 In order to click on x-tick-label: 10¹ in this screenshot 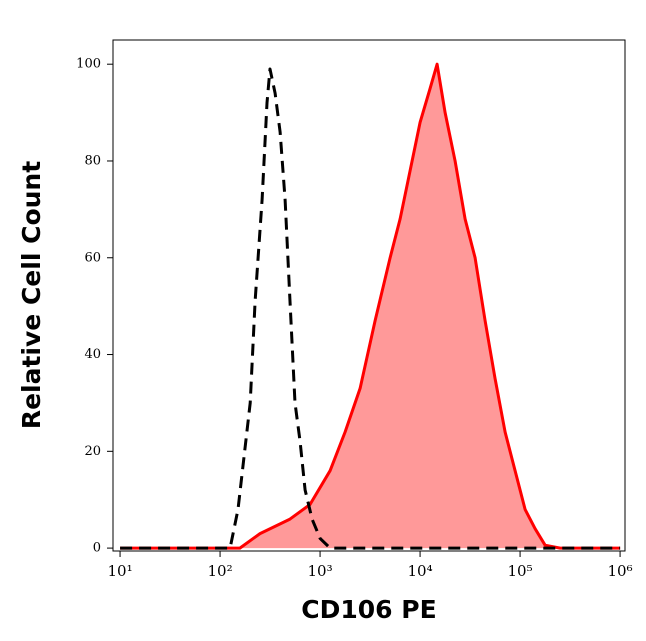, I will do `click(120, 571)`.